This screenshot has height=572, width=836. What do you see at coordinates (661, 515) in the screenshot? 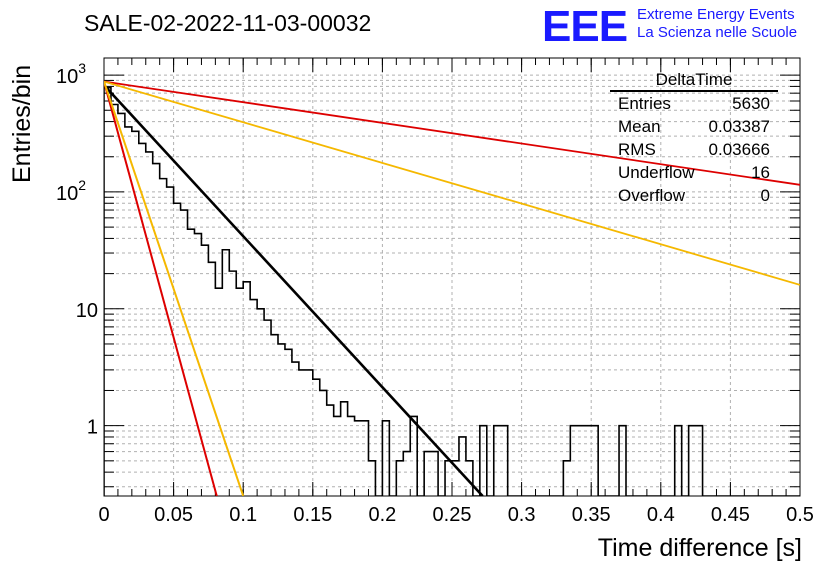
I see `x-tick-label: 0.4` at bounding box center [661, 515].